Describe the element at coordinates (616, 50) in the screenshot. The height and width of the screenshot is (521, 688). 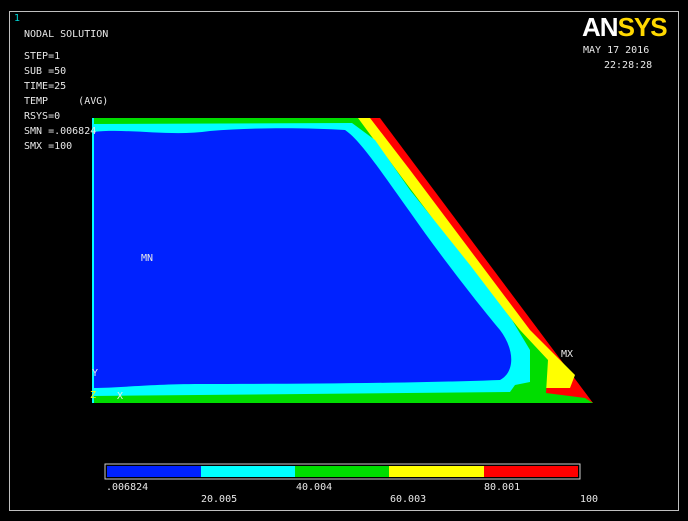
I see `date-label: MAY 17 2016` at that location.